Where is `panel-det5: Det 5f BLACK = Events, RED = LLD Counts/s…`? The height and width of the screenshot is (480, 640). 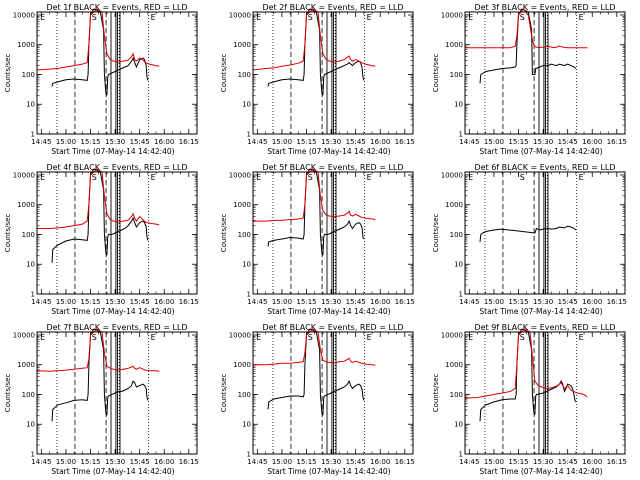 panel-det5: Det 5f BLACK = Events, RED = LLD Counts/s… is located at coordinates (317, 239).